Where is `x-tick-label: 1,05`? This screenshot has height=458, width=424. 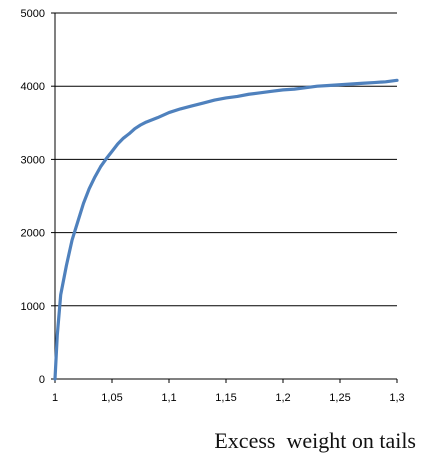 x-tick-label: 1,05 is located at coordinates (111, 398).